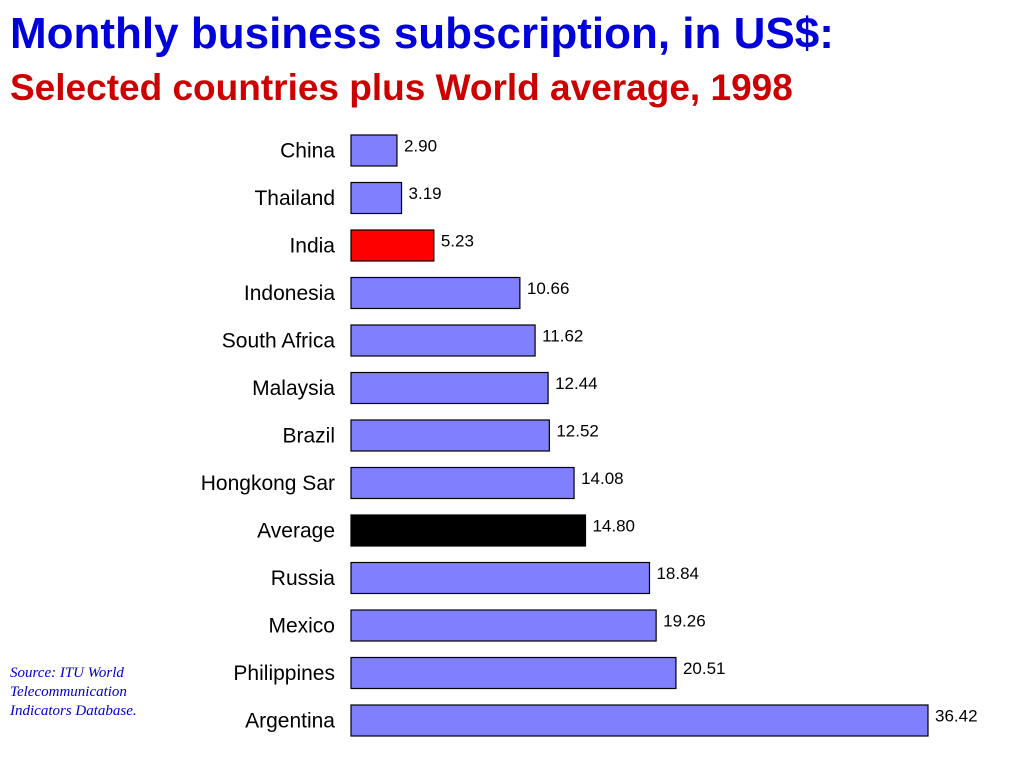  Describe the element at coordinates (613, 526) in the screenshot. I see `value-label: 14.80` at that location.